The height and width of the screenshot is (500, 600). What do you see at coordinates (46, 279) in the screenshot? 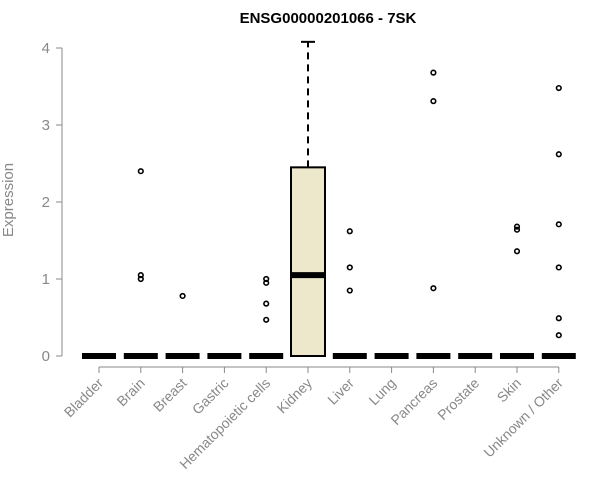
I see `y-tick-label: 1` at bounding box center [46, 279].